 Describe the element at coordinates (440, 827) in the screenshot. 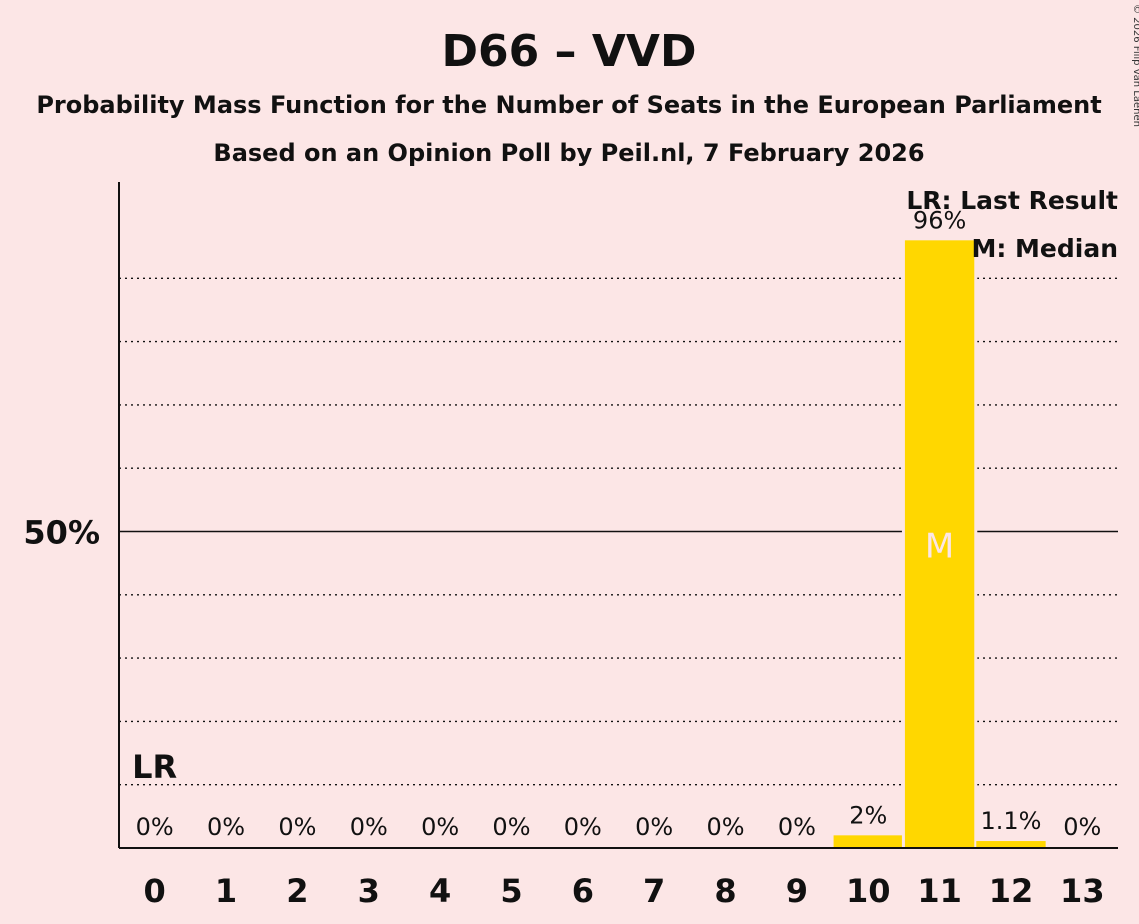

I see `data-label-4: 0%` at that location.